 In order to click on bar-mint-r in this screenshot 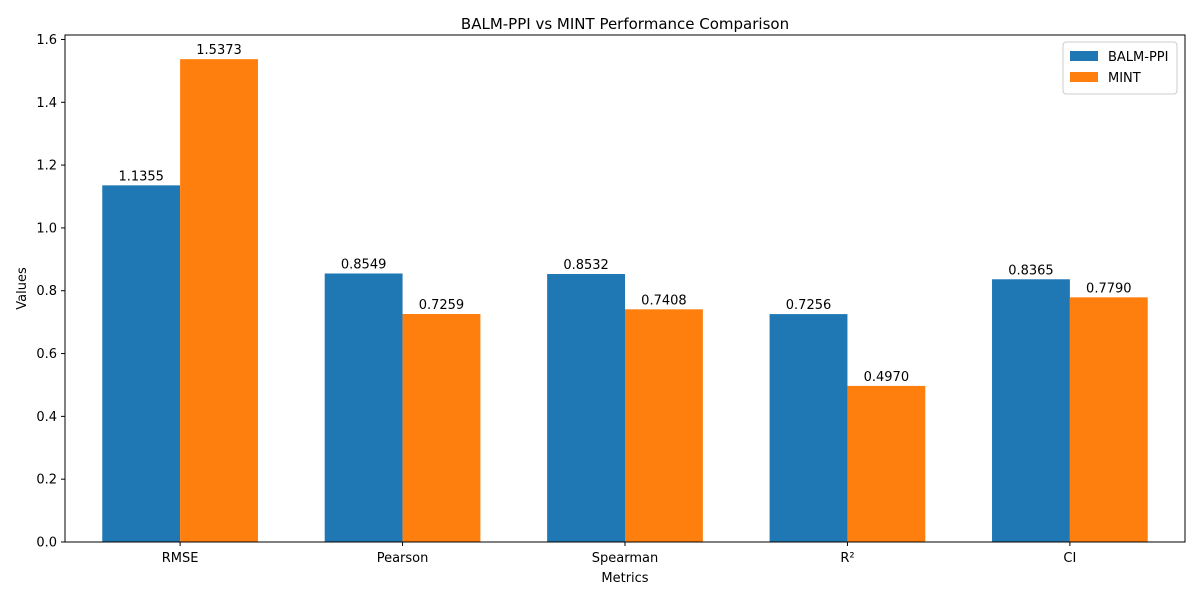, I will do `click(886, 463)`.